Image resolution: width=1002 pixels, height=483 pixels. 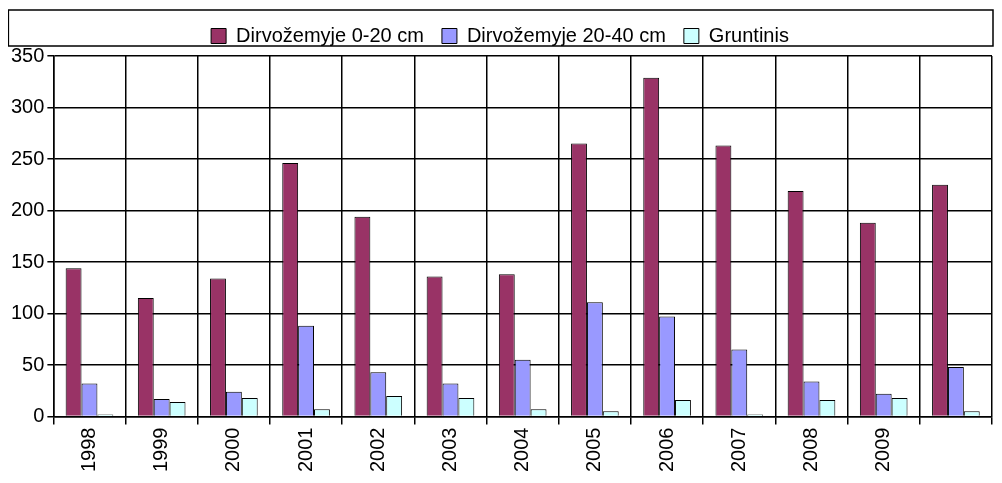 What do you see at coordinates (39, 415) in the screenshot?
I see `y-tick-label: 0` at bounding box center [39, 415].